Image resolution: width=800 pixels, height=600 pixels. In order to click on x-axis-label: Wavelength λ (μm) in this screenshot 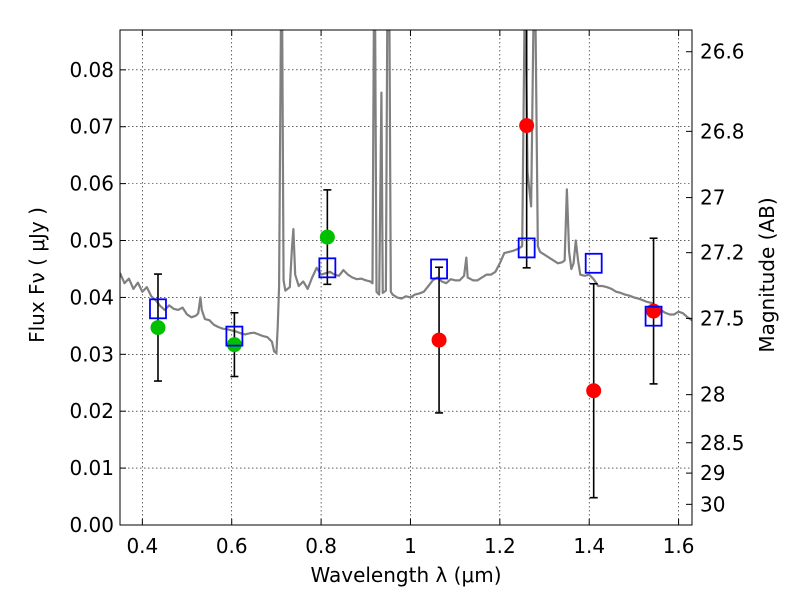, I will do `click(405, 575)`.